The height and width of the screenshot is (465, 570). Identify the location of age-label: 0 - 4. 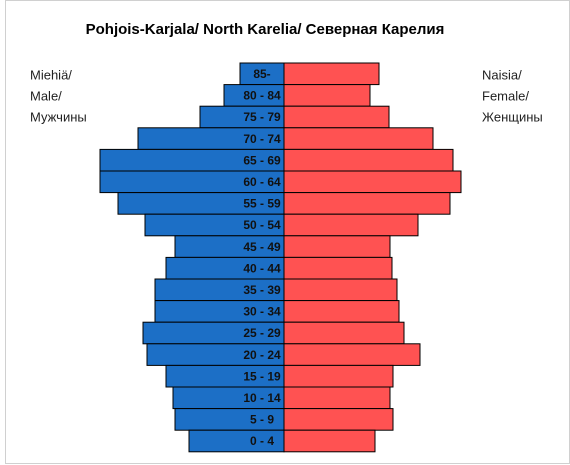
(262, 441).